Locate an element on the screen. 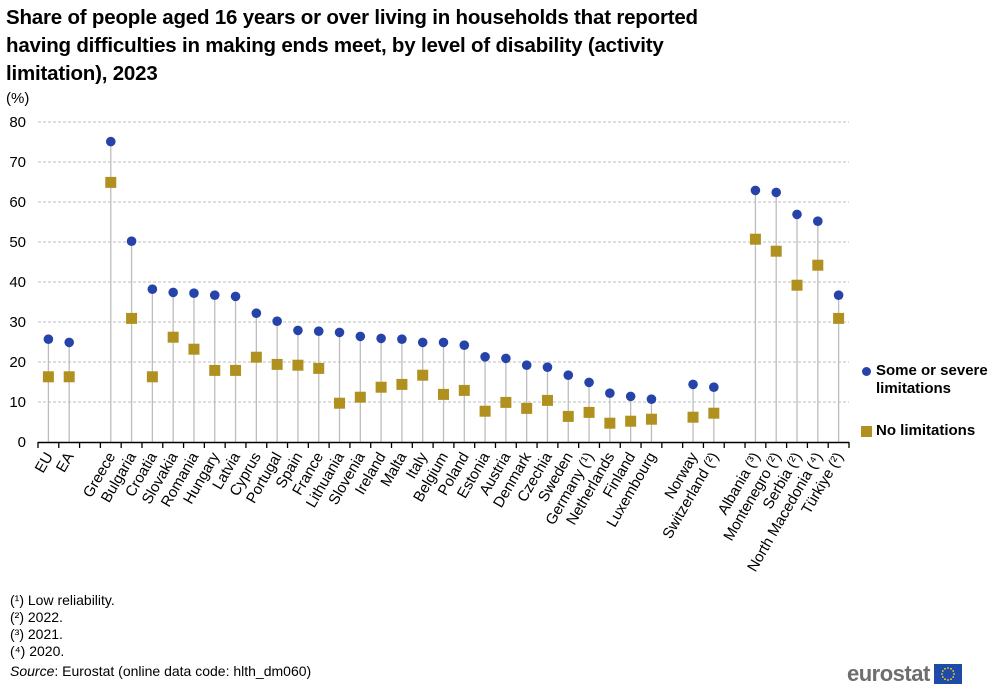 This screenshot has height=692, width=1001. logo-text: eurostat is located at coordinates (888, 673).